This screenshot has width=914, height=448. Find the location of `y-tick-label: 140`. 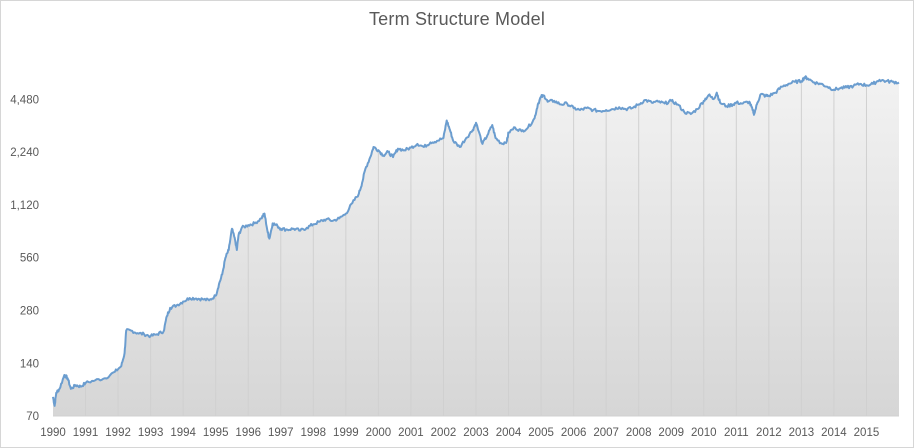

y-tick-label: 140 is located at coordinates (29, 364).